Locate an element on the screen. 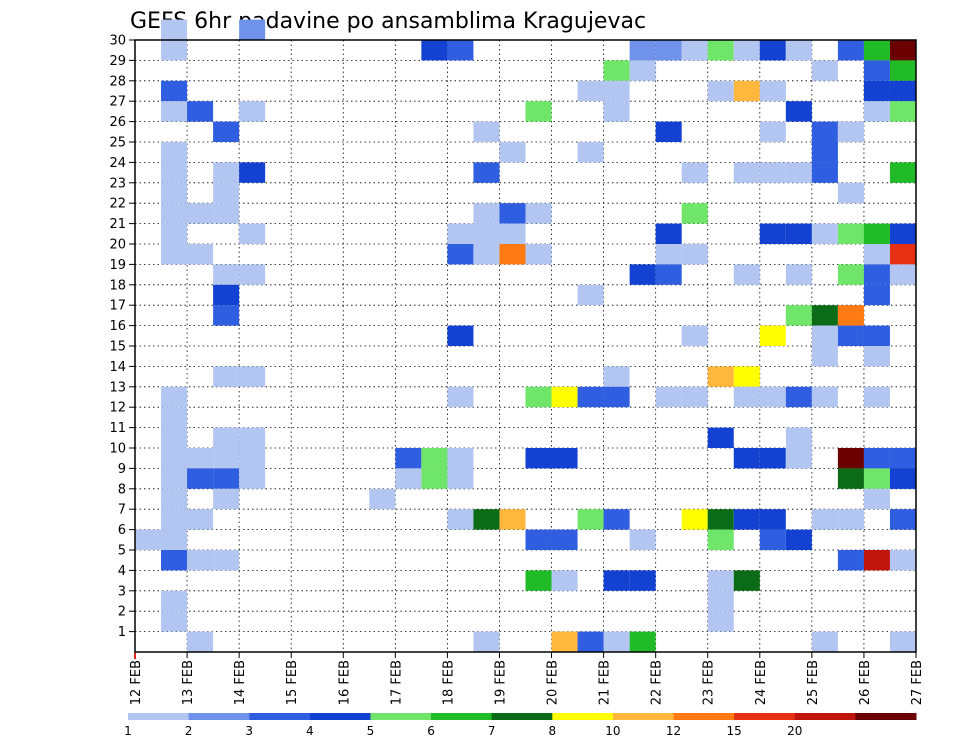 This screenshot has height=742, width=960. y-tick-label: 4 is located at coordinates (122, 571).